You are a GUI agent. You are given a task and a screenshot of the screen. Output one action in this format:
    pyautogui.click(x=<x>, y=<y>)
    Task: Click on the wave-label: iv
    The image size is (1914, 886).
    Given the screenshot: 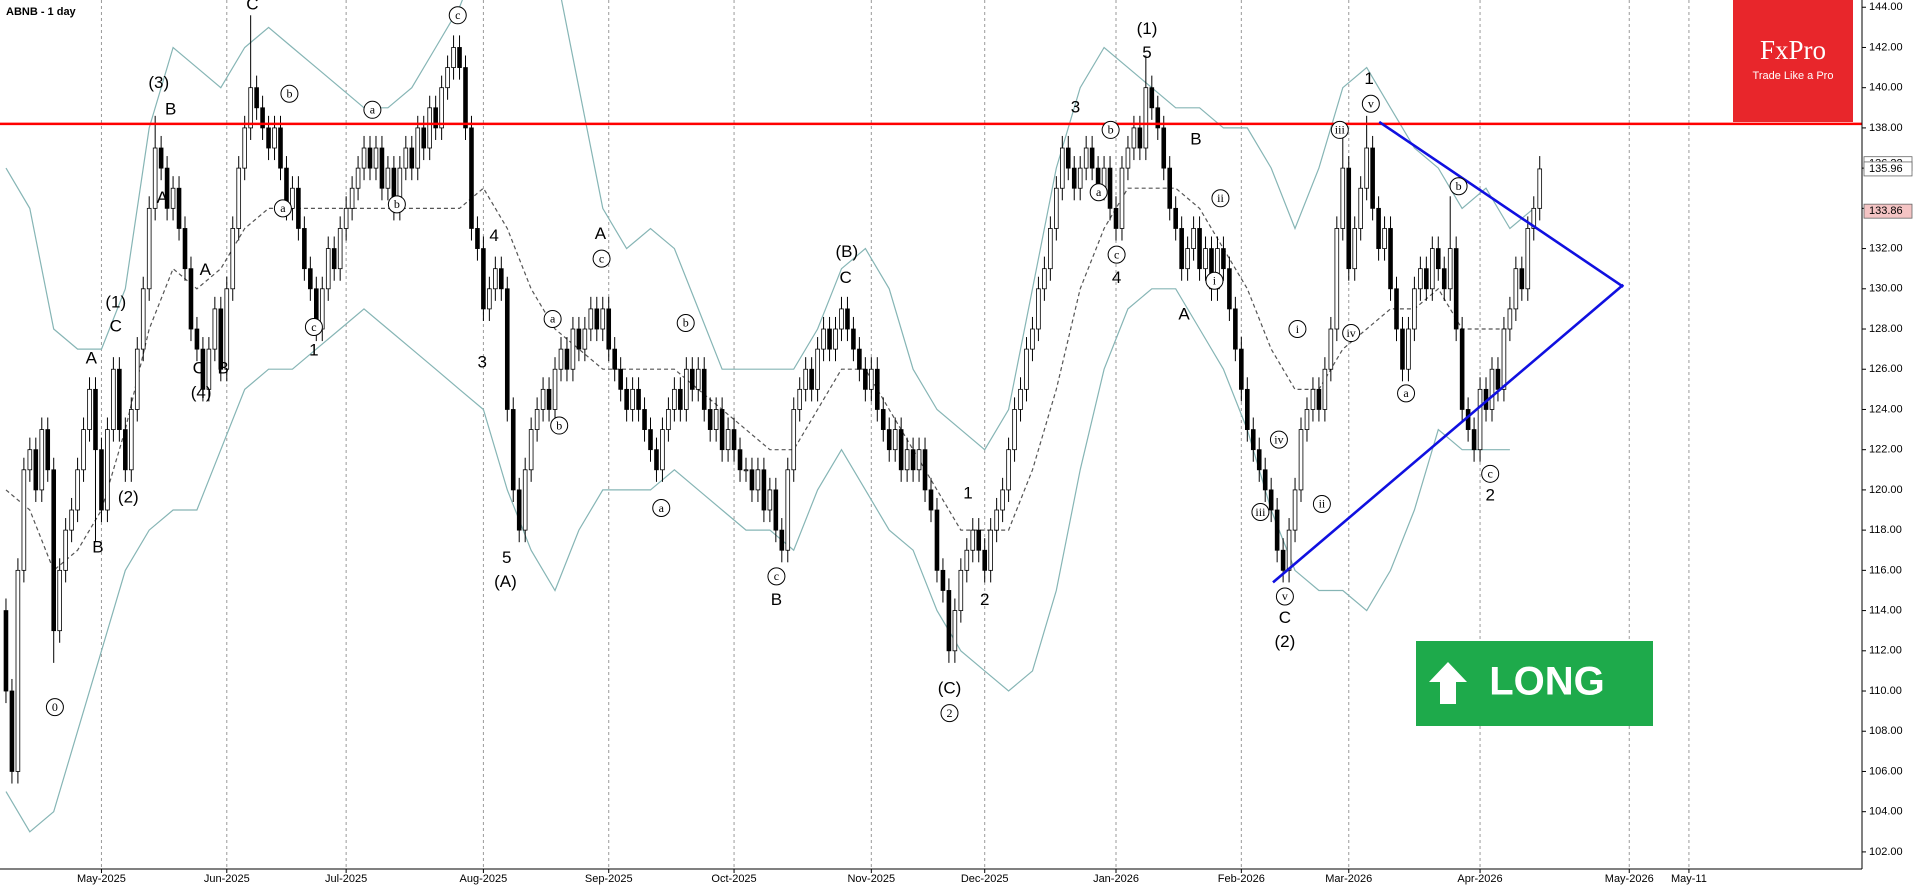 What is the action you would take?
    pyautogui.click(x=1278, y=439)
    